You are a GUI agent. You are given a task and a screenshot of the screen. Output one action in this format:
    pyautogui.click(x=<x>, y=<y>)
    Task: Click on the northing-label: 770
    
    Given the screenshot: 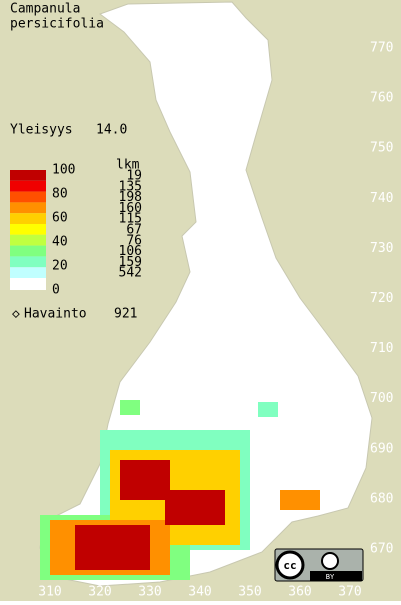 What is the action you would take?
    pyautogui.click(x=381, y=48)
    